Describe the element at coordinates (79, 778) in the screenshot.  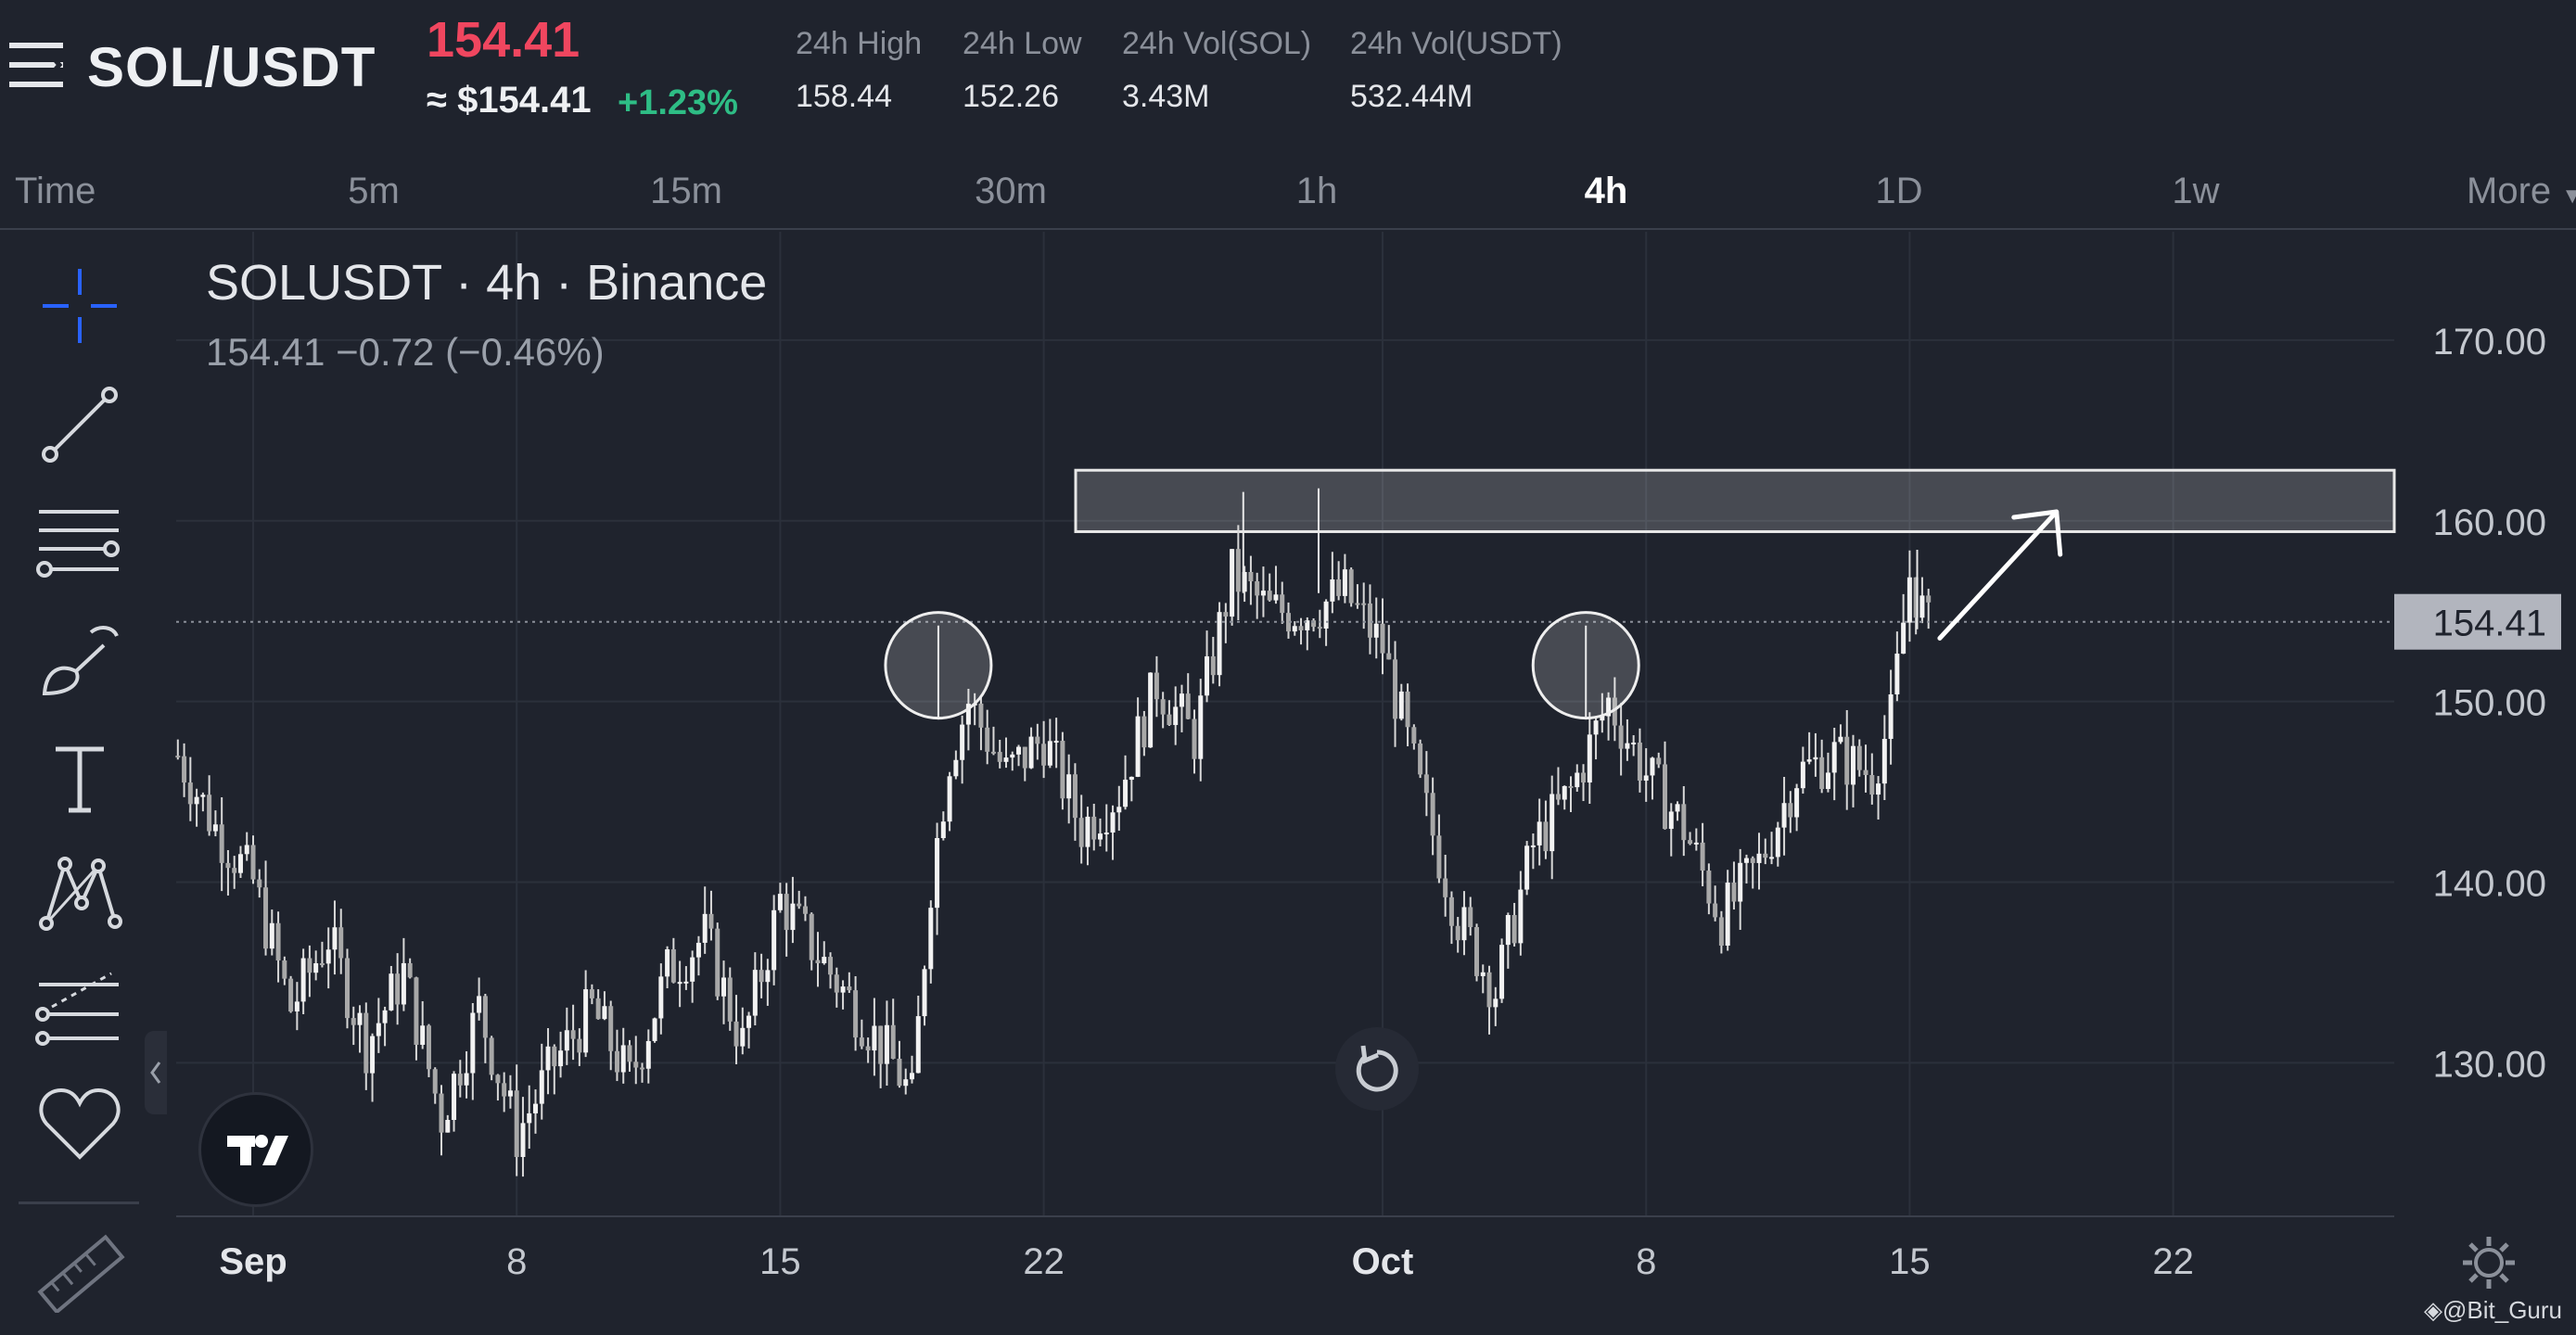
I see `text-icon` at that location.